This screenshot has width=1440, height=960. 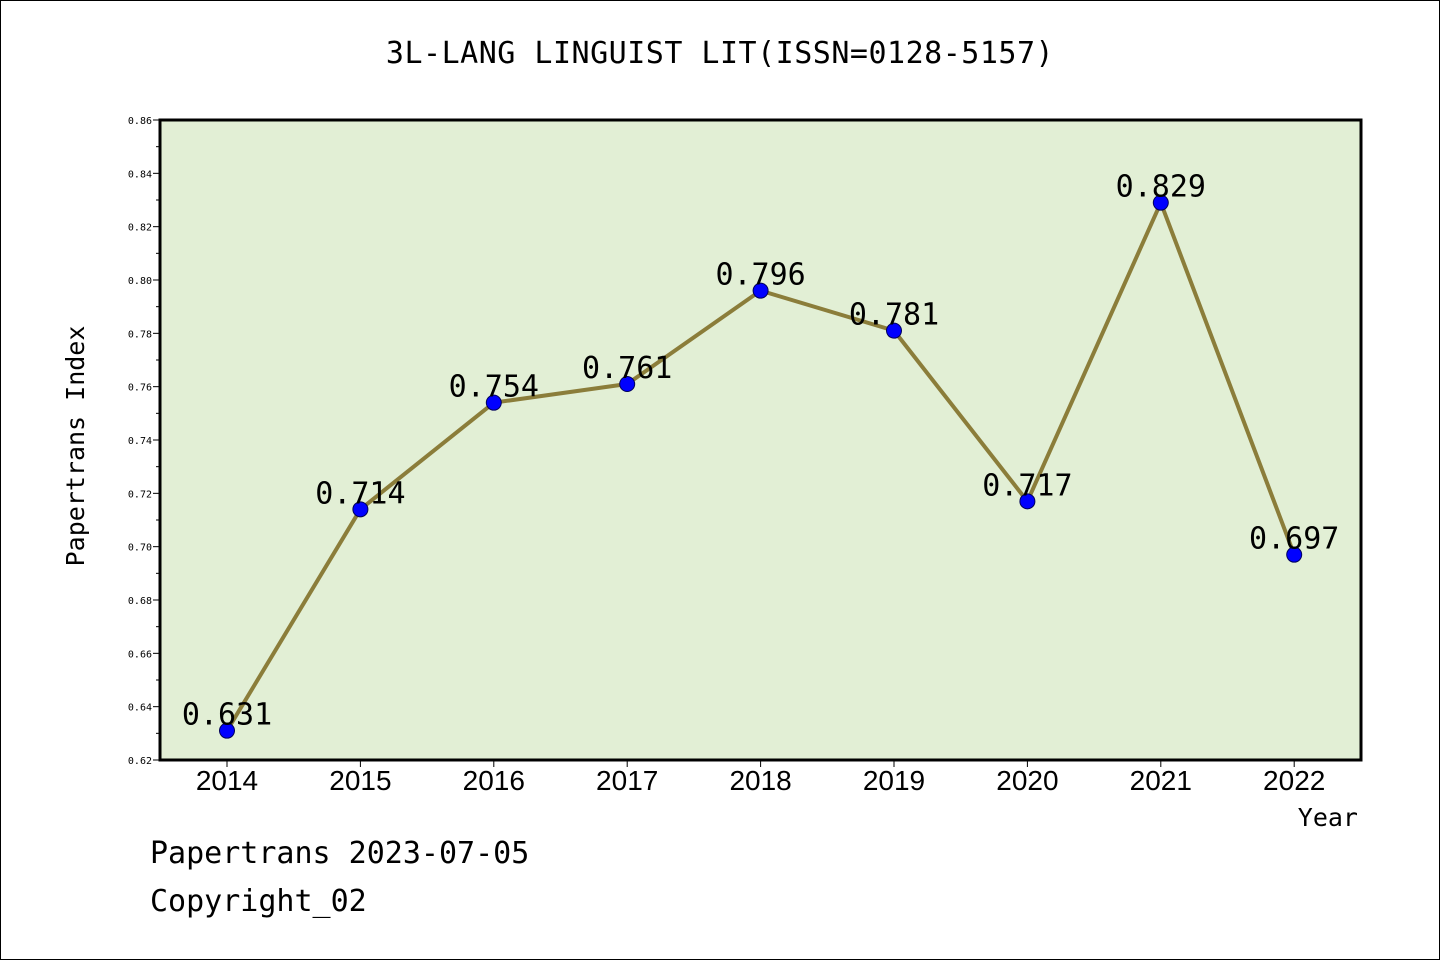 What do you see at coordinates (627, 368) in the screenshot?
I see `data-label: 0.761` at bounding box center [627, 368].